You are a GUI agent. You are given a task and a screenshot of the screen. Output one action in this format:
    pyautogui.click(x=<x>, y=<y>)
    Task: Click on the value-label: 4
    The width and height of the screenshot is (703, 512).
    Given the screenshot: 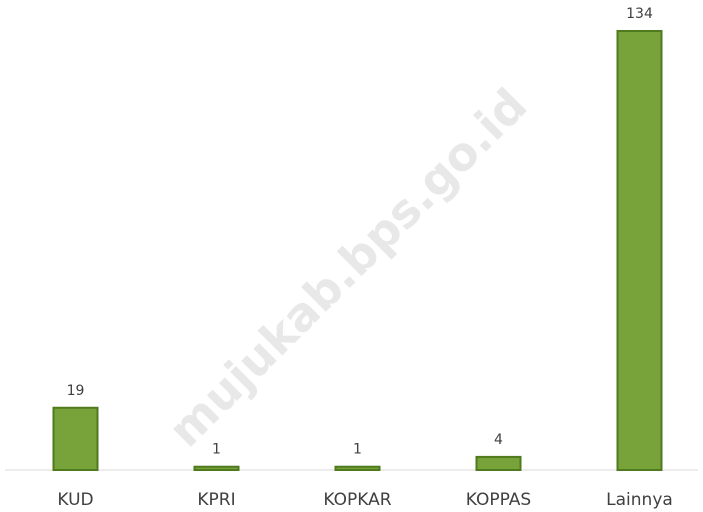 What is the action you would take?
    pyautogui.click(x=498, y=440)
    